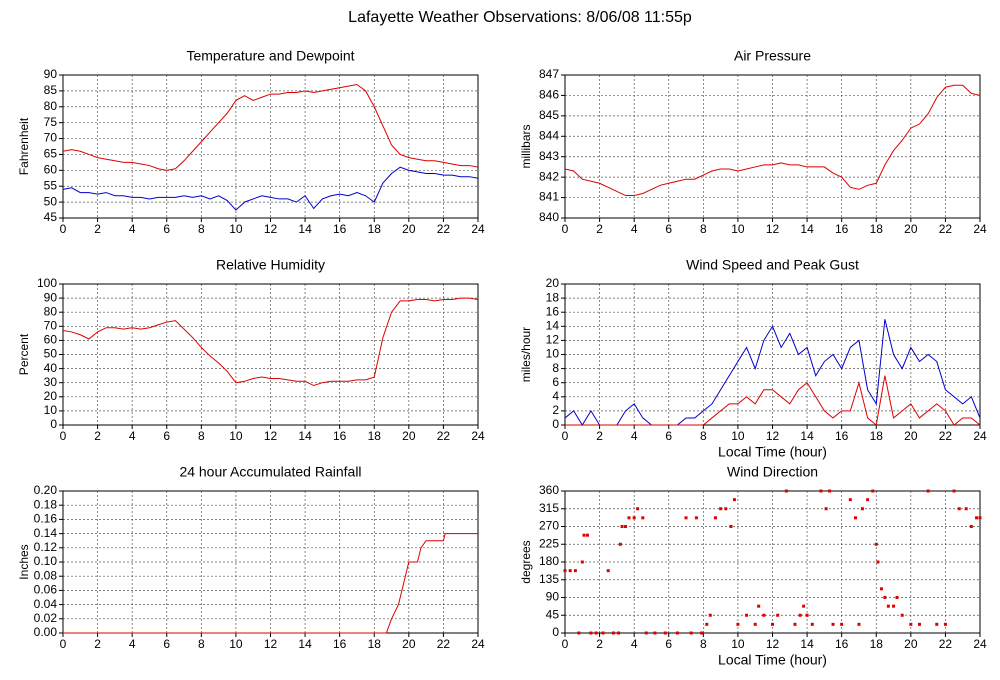 The image size is (1000, 680). What do you see at coordinates (51, 311) in the screenshot?
I see `y-tick-label: 80` at bounding box center [51, 311].